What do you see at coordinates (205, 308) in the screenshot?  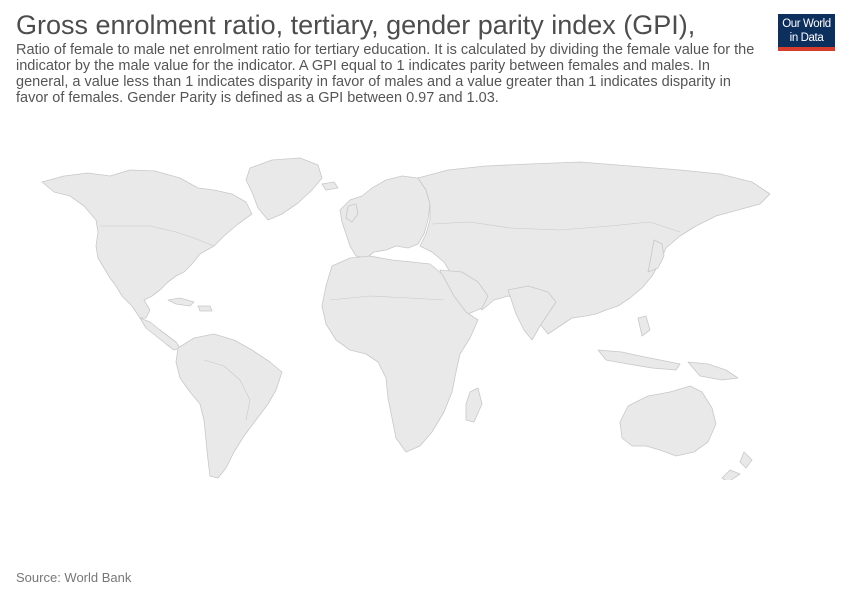 I see `region-hispaniola` at bounding box center [205, 308].